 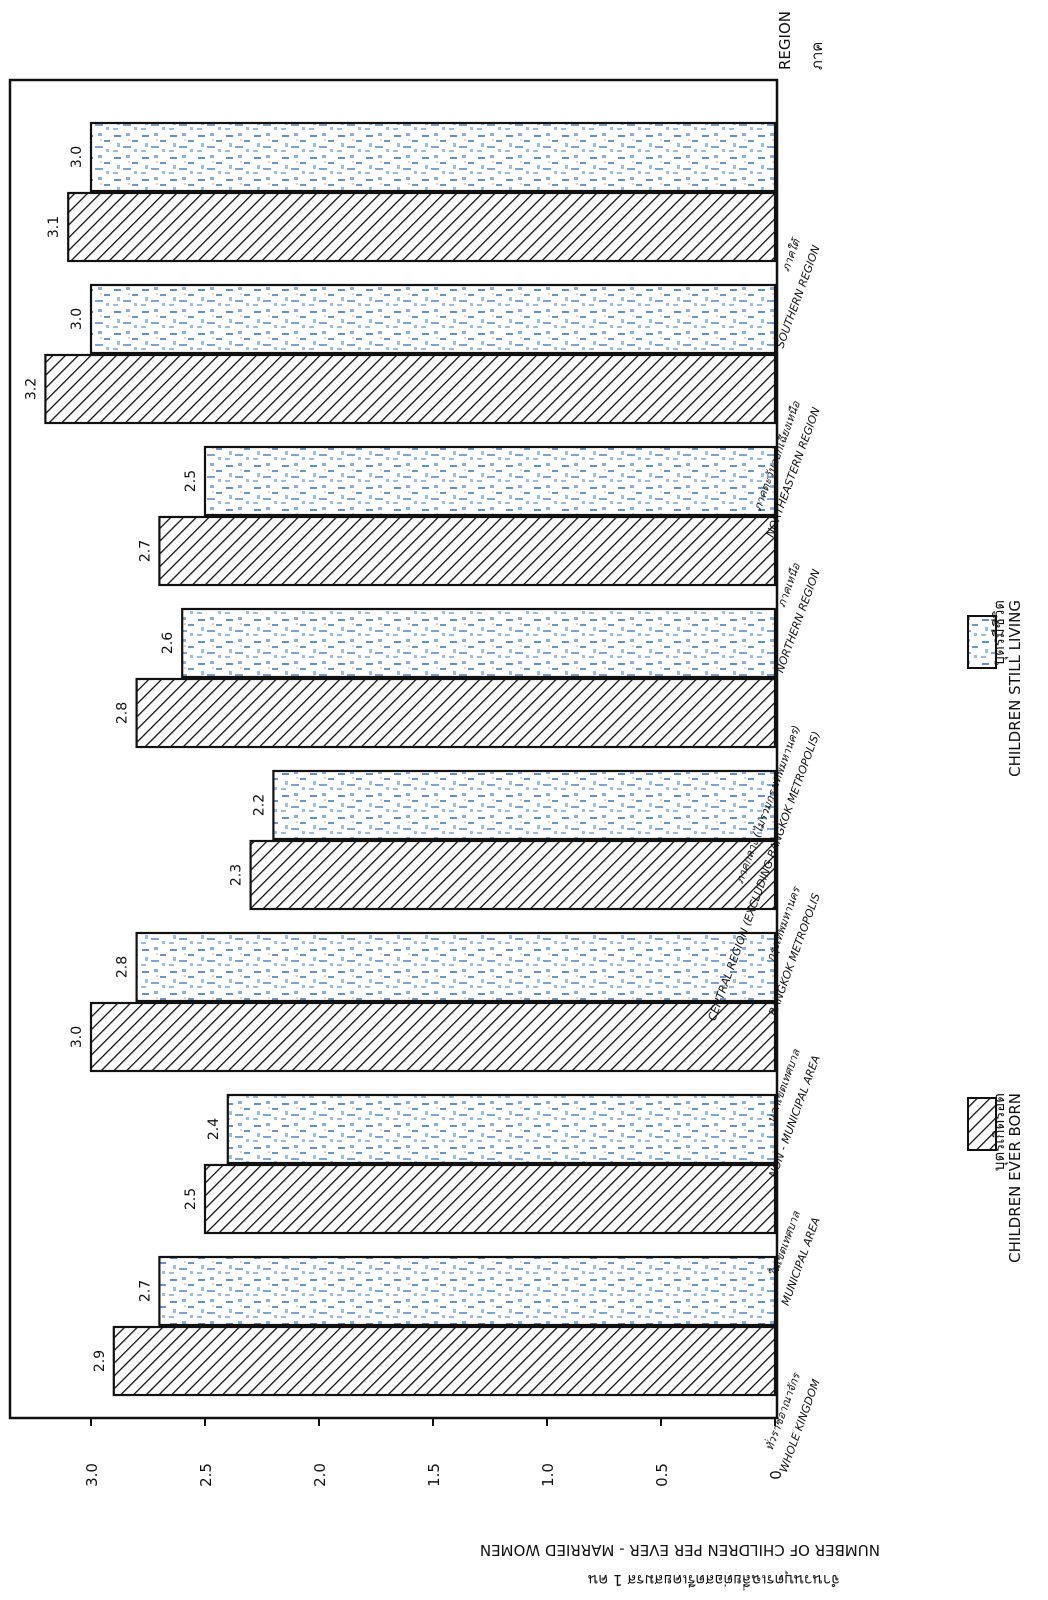 I want to click on category-label-thai: ภาคใต้, so click(x=791, y=255).